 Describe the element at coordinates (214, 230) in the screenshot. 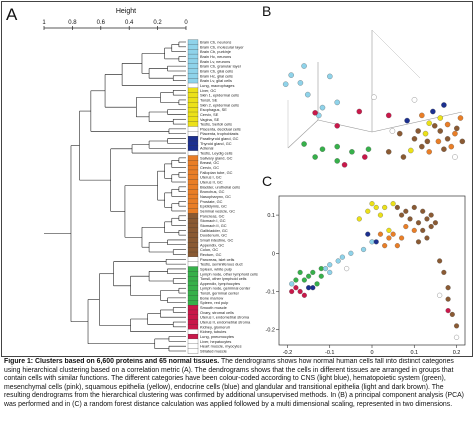

I see `leaf-label: Gallbladder, GC` at that location.